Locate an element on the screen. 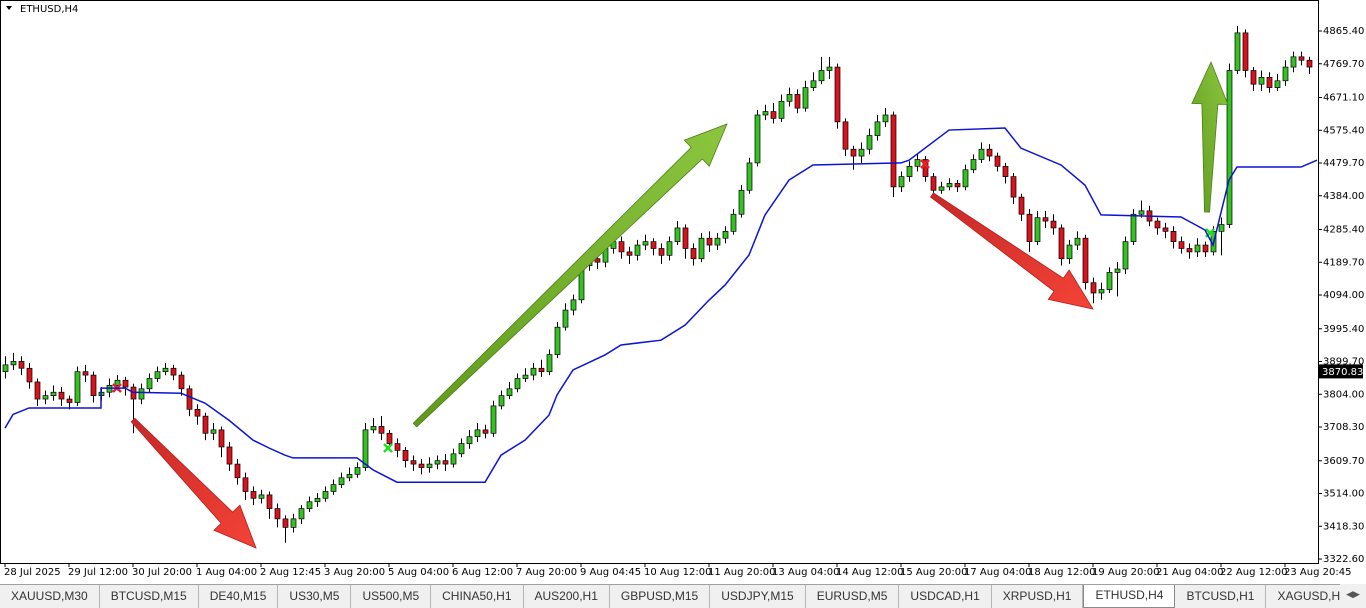 The image size is (1366, 608). y-tick-label: 4865.40 is located at coordinates (1343, 31).